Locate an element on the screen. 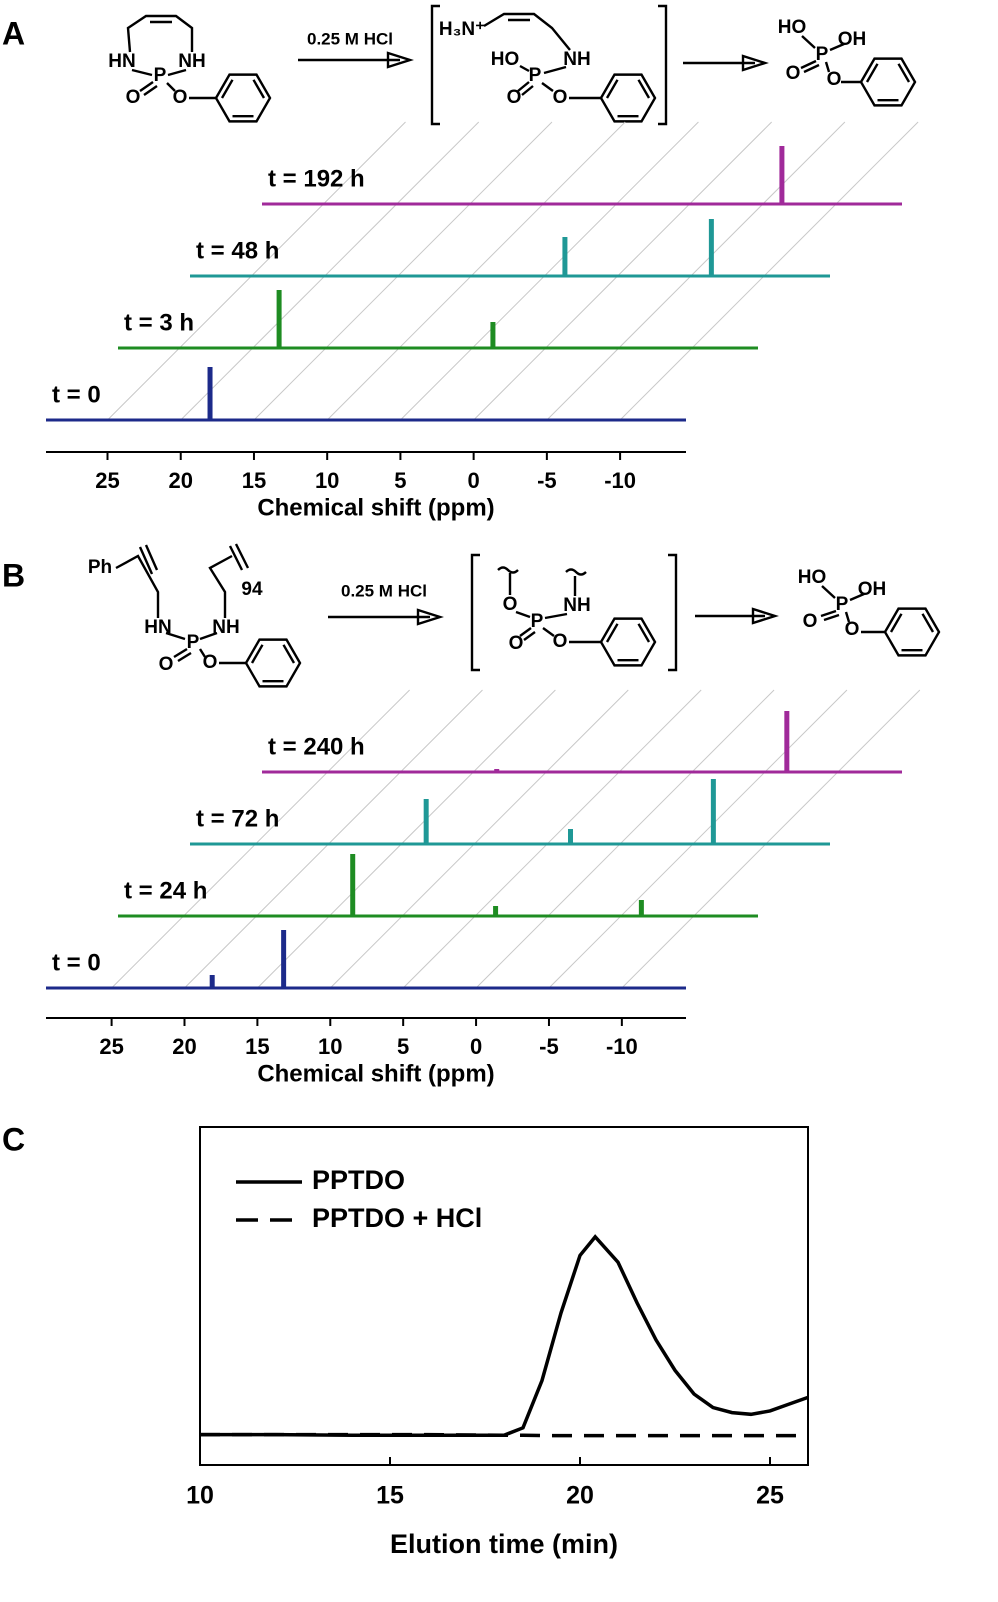  x-tick-label: 5 is located at coordinates (403, 1046).